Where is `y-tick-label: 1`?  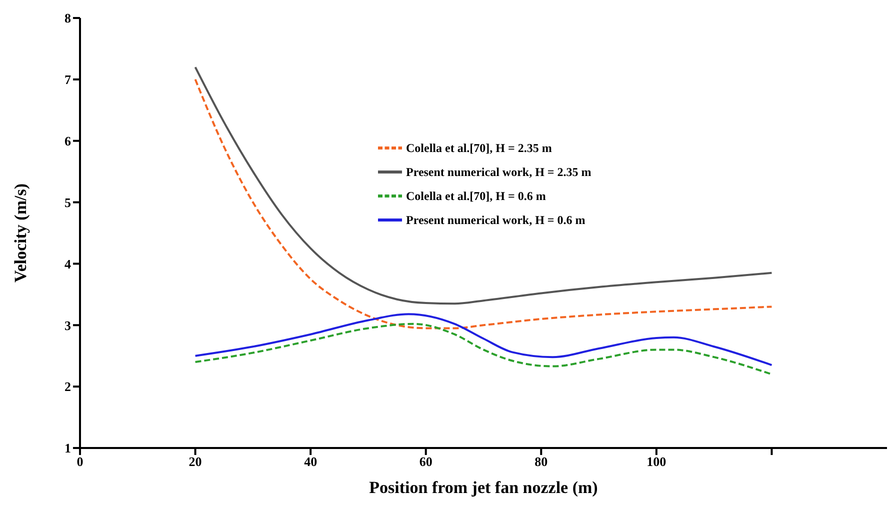
y-tick-label: 1 is located at coordinates (67, 448).